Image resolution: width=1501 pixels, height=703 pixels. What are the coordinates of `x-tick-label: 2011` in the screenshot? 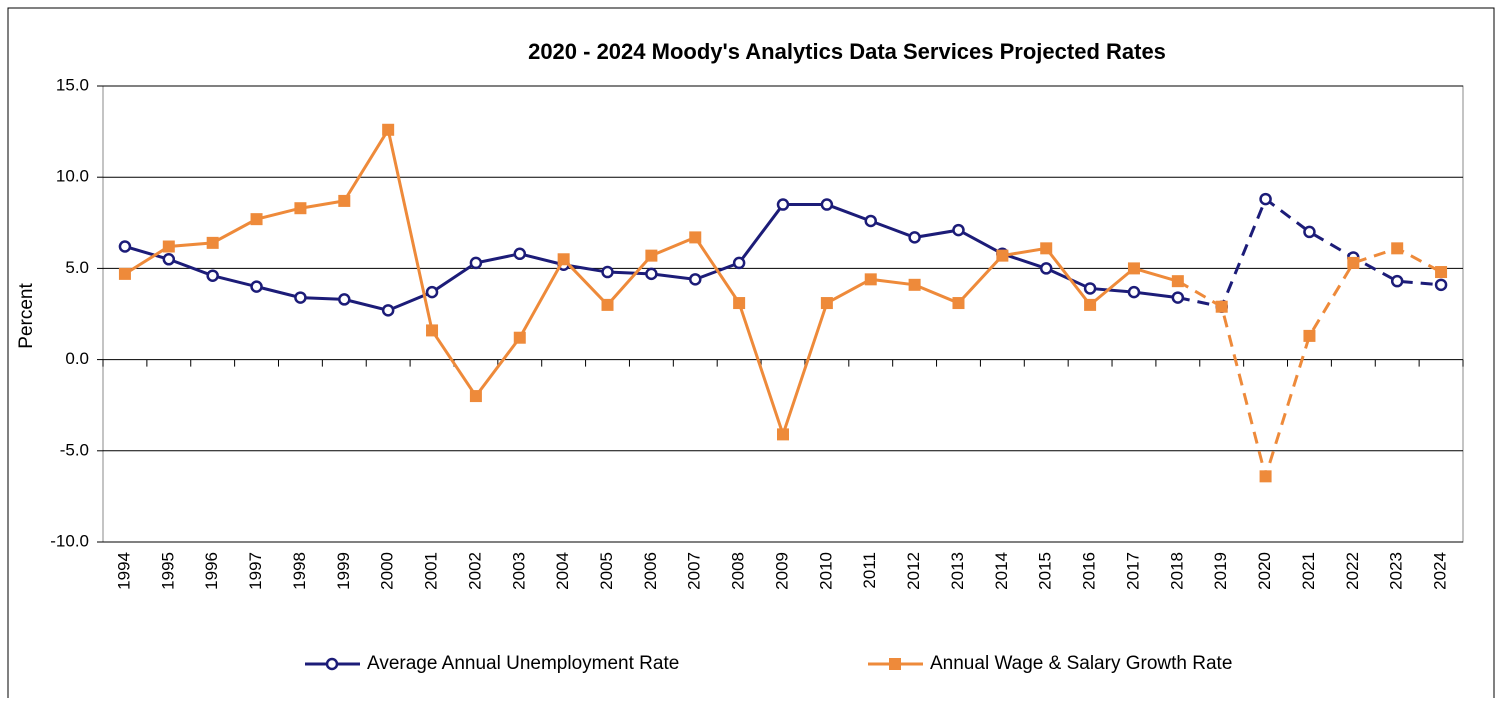 It's located at (869, 570).